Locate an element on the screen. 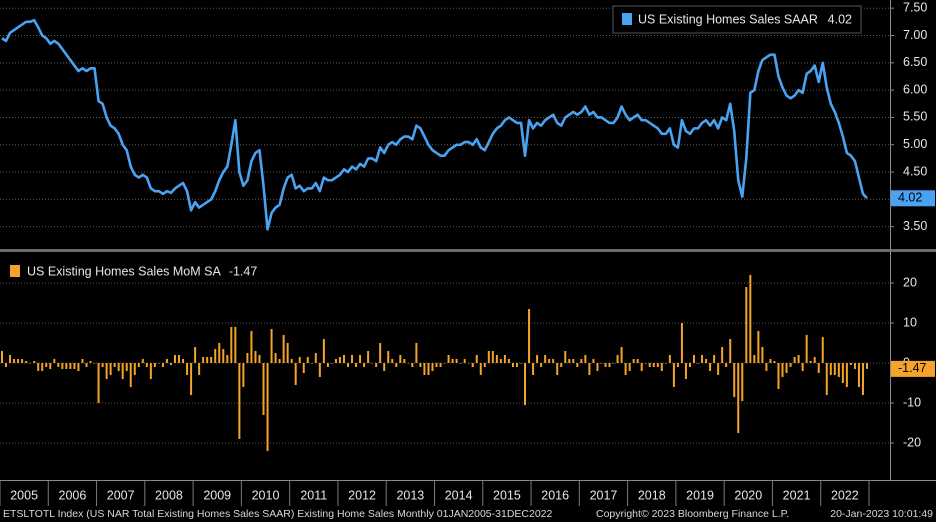 The width and height of the screenshot is (936, 522). legend-box is located at coordinates (737, 19).